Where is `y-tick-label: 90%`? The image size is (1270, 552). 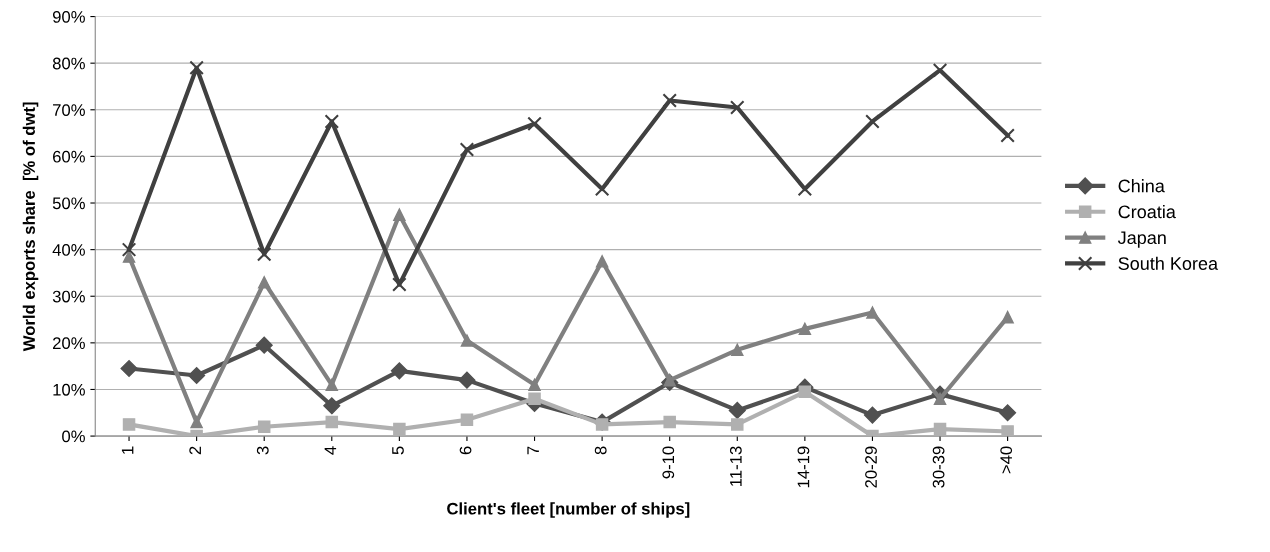
y-tick-label: 90% is located at coordinates (68, 16).